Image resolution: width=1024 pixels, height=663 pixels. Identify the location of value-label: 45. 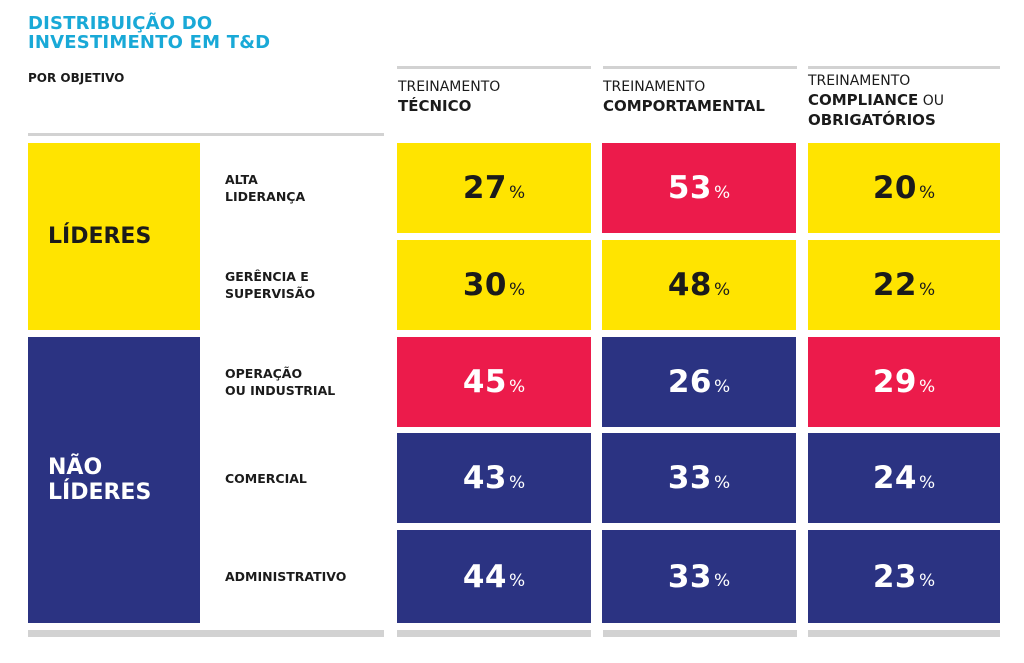
(484, 382).